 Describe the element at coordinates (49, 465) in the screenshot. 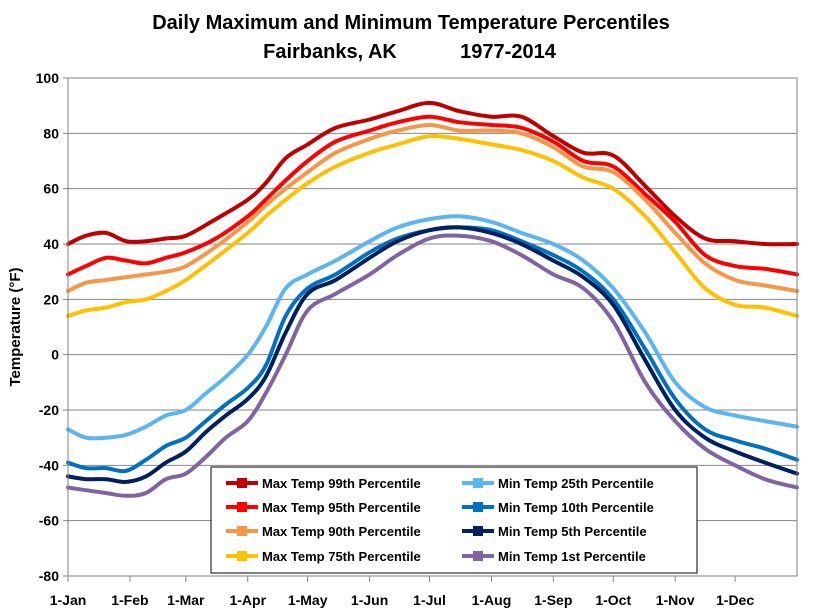

I see `y-tick-label: -40` at that location.